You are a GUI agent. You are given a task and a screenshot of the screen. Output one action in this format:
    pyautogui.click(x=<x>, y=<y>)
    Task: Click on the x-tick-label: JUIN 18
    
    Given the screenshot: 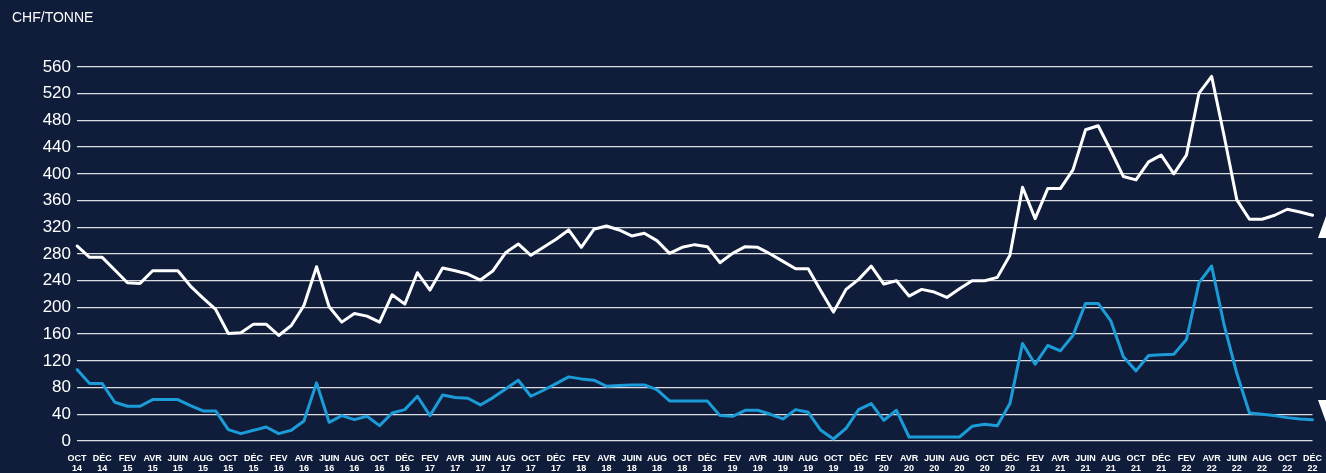 What is the action you would take?
    pyautogui.click(x=631, y=462)
    